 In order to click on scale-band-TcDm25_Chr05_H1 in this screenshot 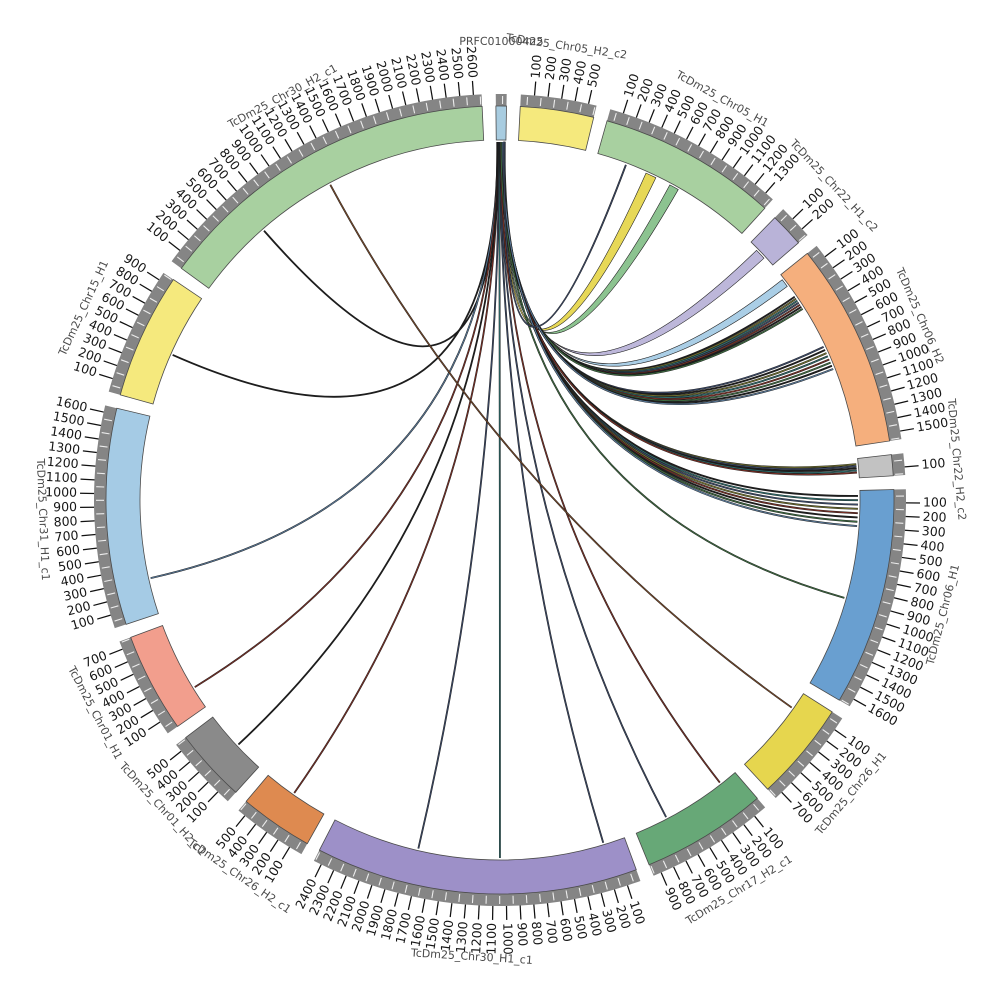, I will do `click(690, 159)`.